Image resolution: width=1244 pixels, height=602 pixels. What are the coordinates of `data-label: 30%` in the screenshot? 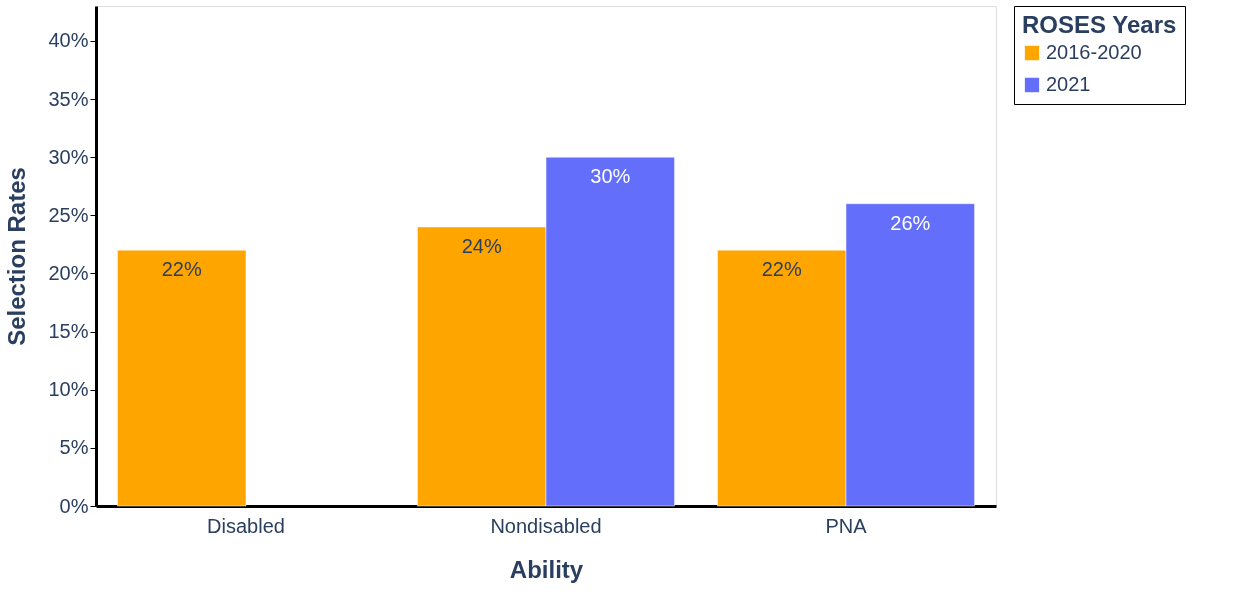 It's located at (610, 176).